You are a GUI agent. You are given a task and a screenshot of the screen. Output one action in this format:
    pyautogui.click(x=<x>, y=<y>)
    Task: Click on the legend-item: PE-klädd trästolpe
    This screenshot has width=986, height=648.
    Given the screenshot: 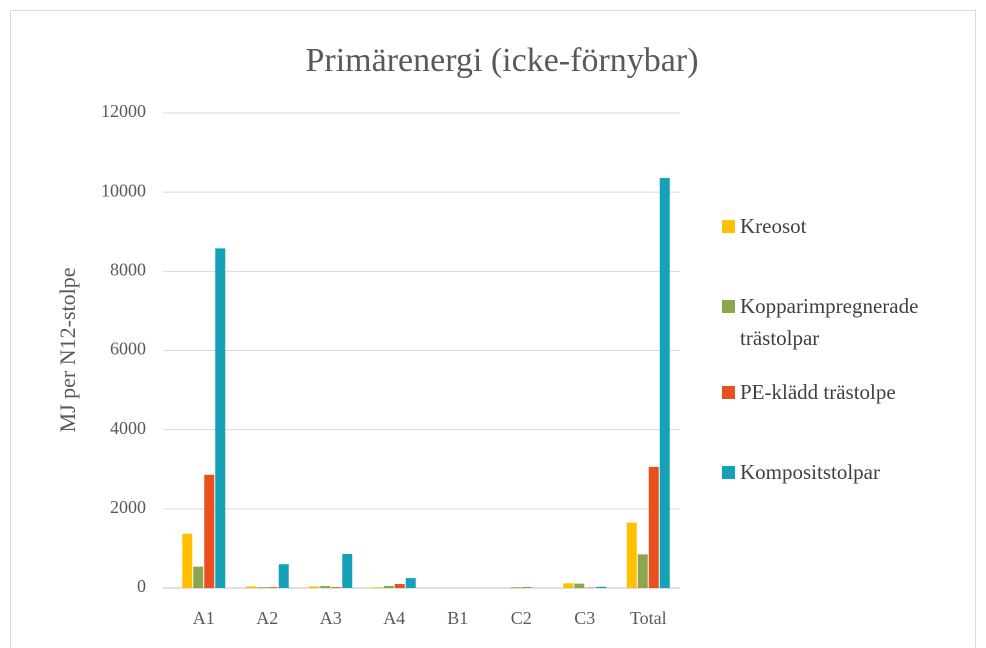 What is the action you would take?
    pyautogui.click(x=809, y=392)
    